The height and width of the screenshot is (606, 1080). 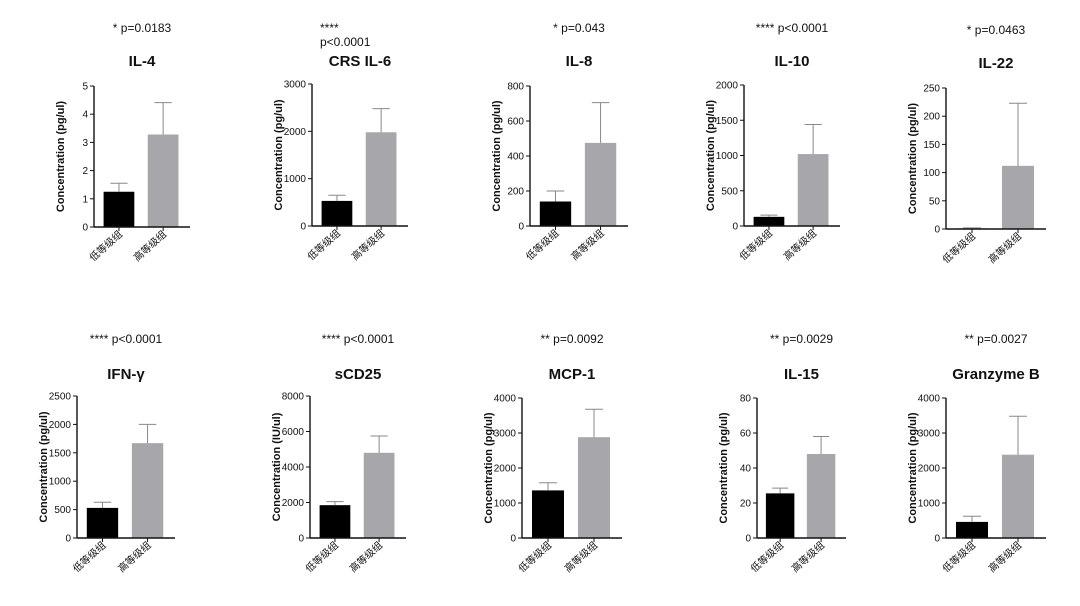 I want to click on y-tick-label: 5, so click(x=85, y=87).